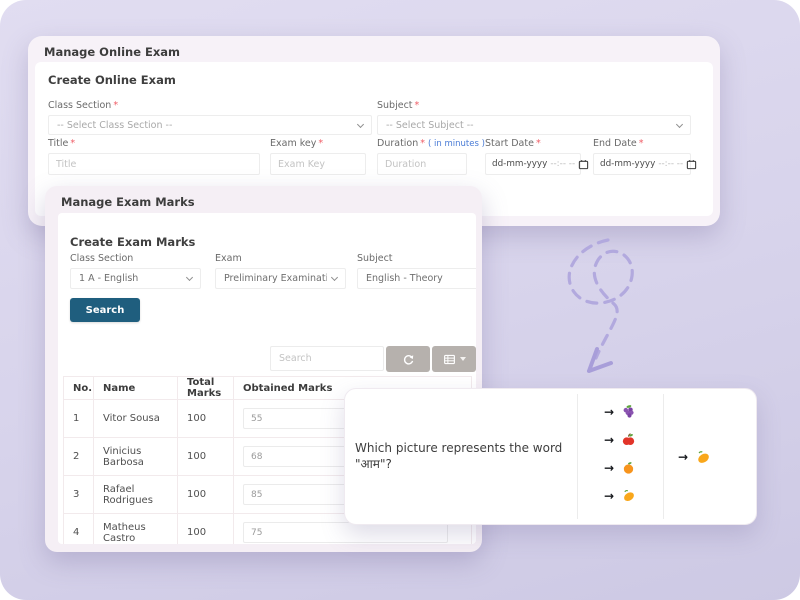  Describe the element at coordinates (135, 456) in the screenshot. I see `cell-name: Vinicius Barbosa` at that location.